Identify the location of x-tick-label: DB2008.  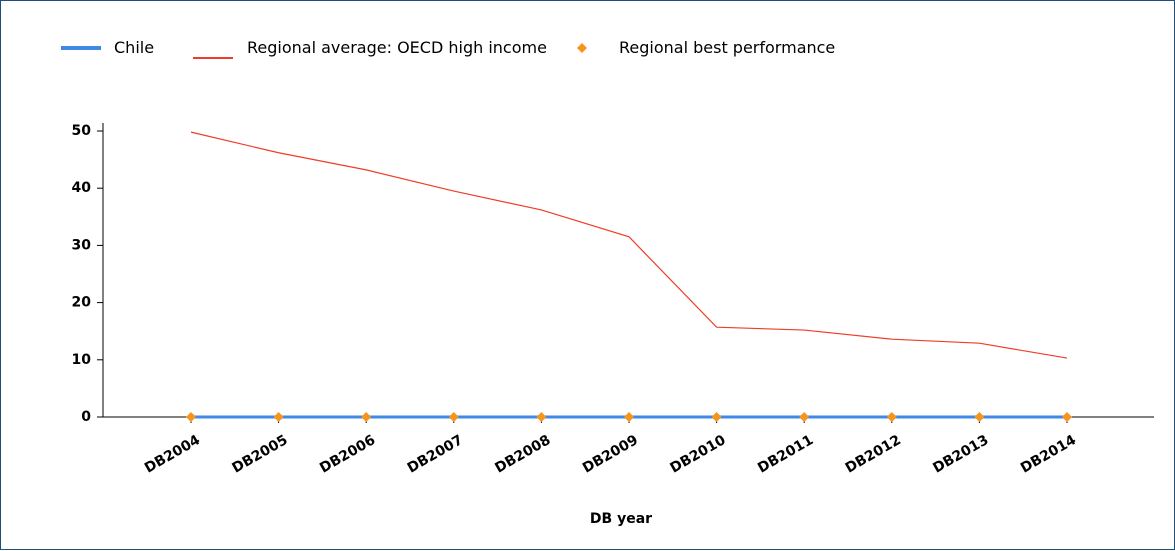
(522, 454).